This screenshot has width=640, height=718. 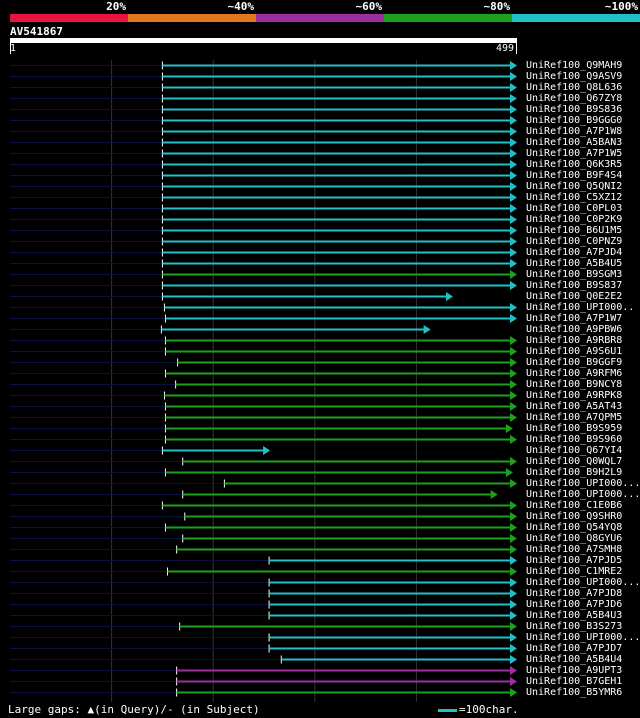 I want to click on hit-label: UniRef100_Q54YQ8, so click(x=574, y=527).